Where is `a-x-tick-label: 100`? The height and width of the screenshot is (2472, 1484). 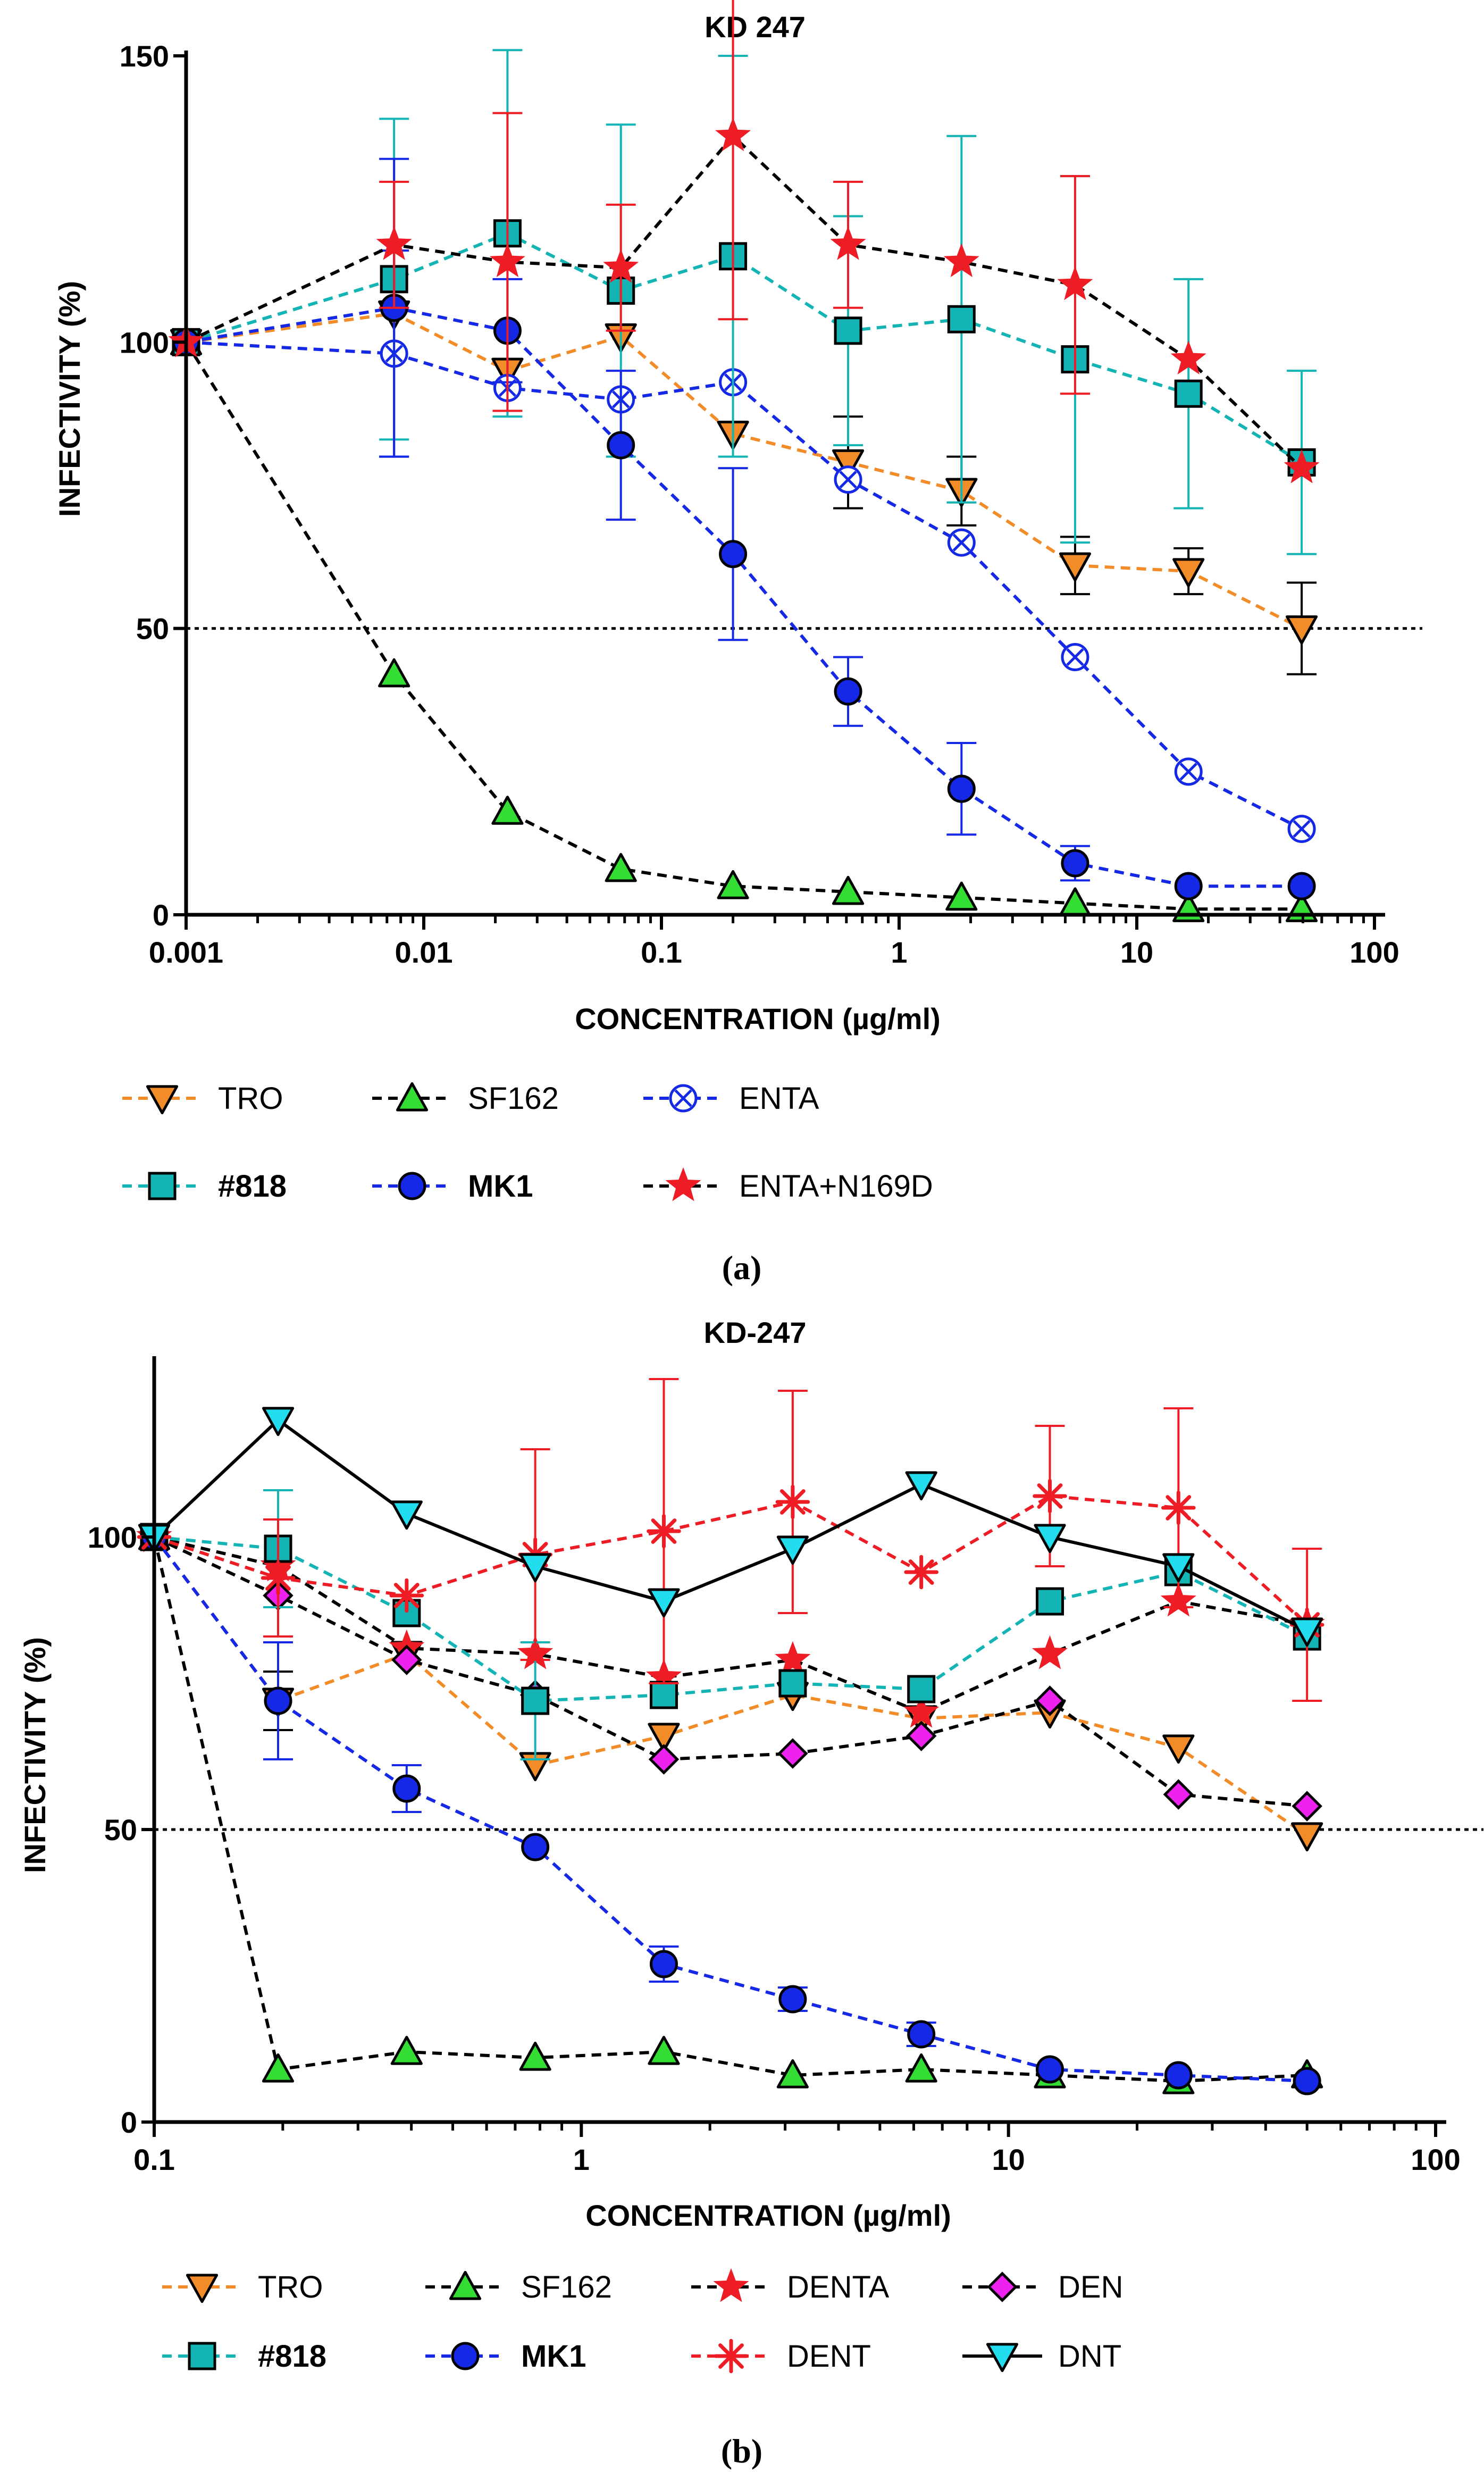
a-x-tick-label: 100 is located at coordinates (1374, 952).